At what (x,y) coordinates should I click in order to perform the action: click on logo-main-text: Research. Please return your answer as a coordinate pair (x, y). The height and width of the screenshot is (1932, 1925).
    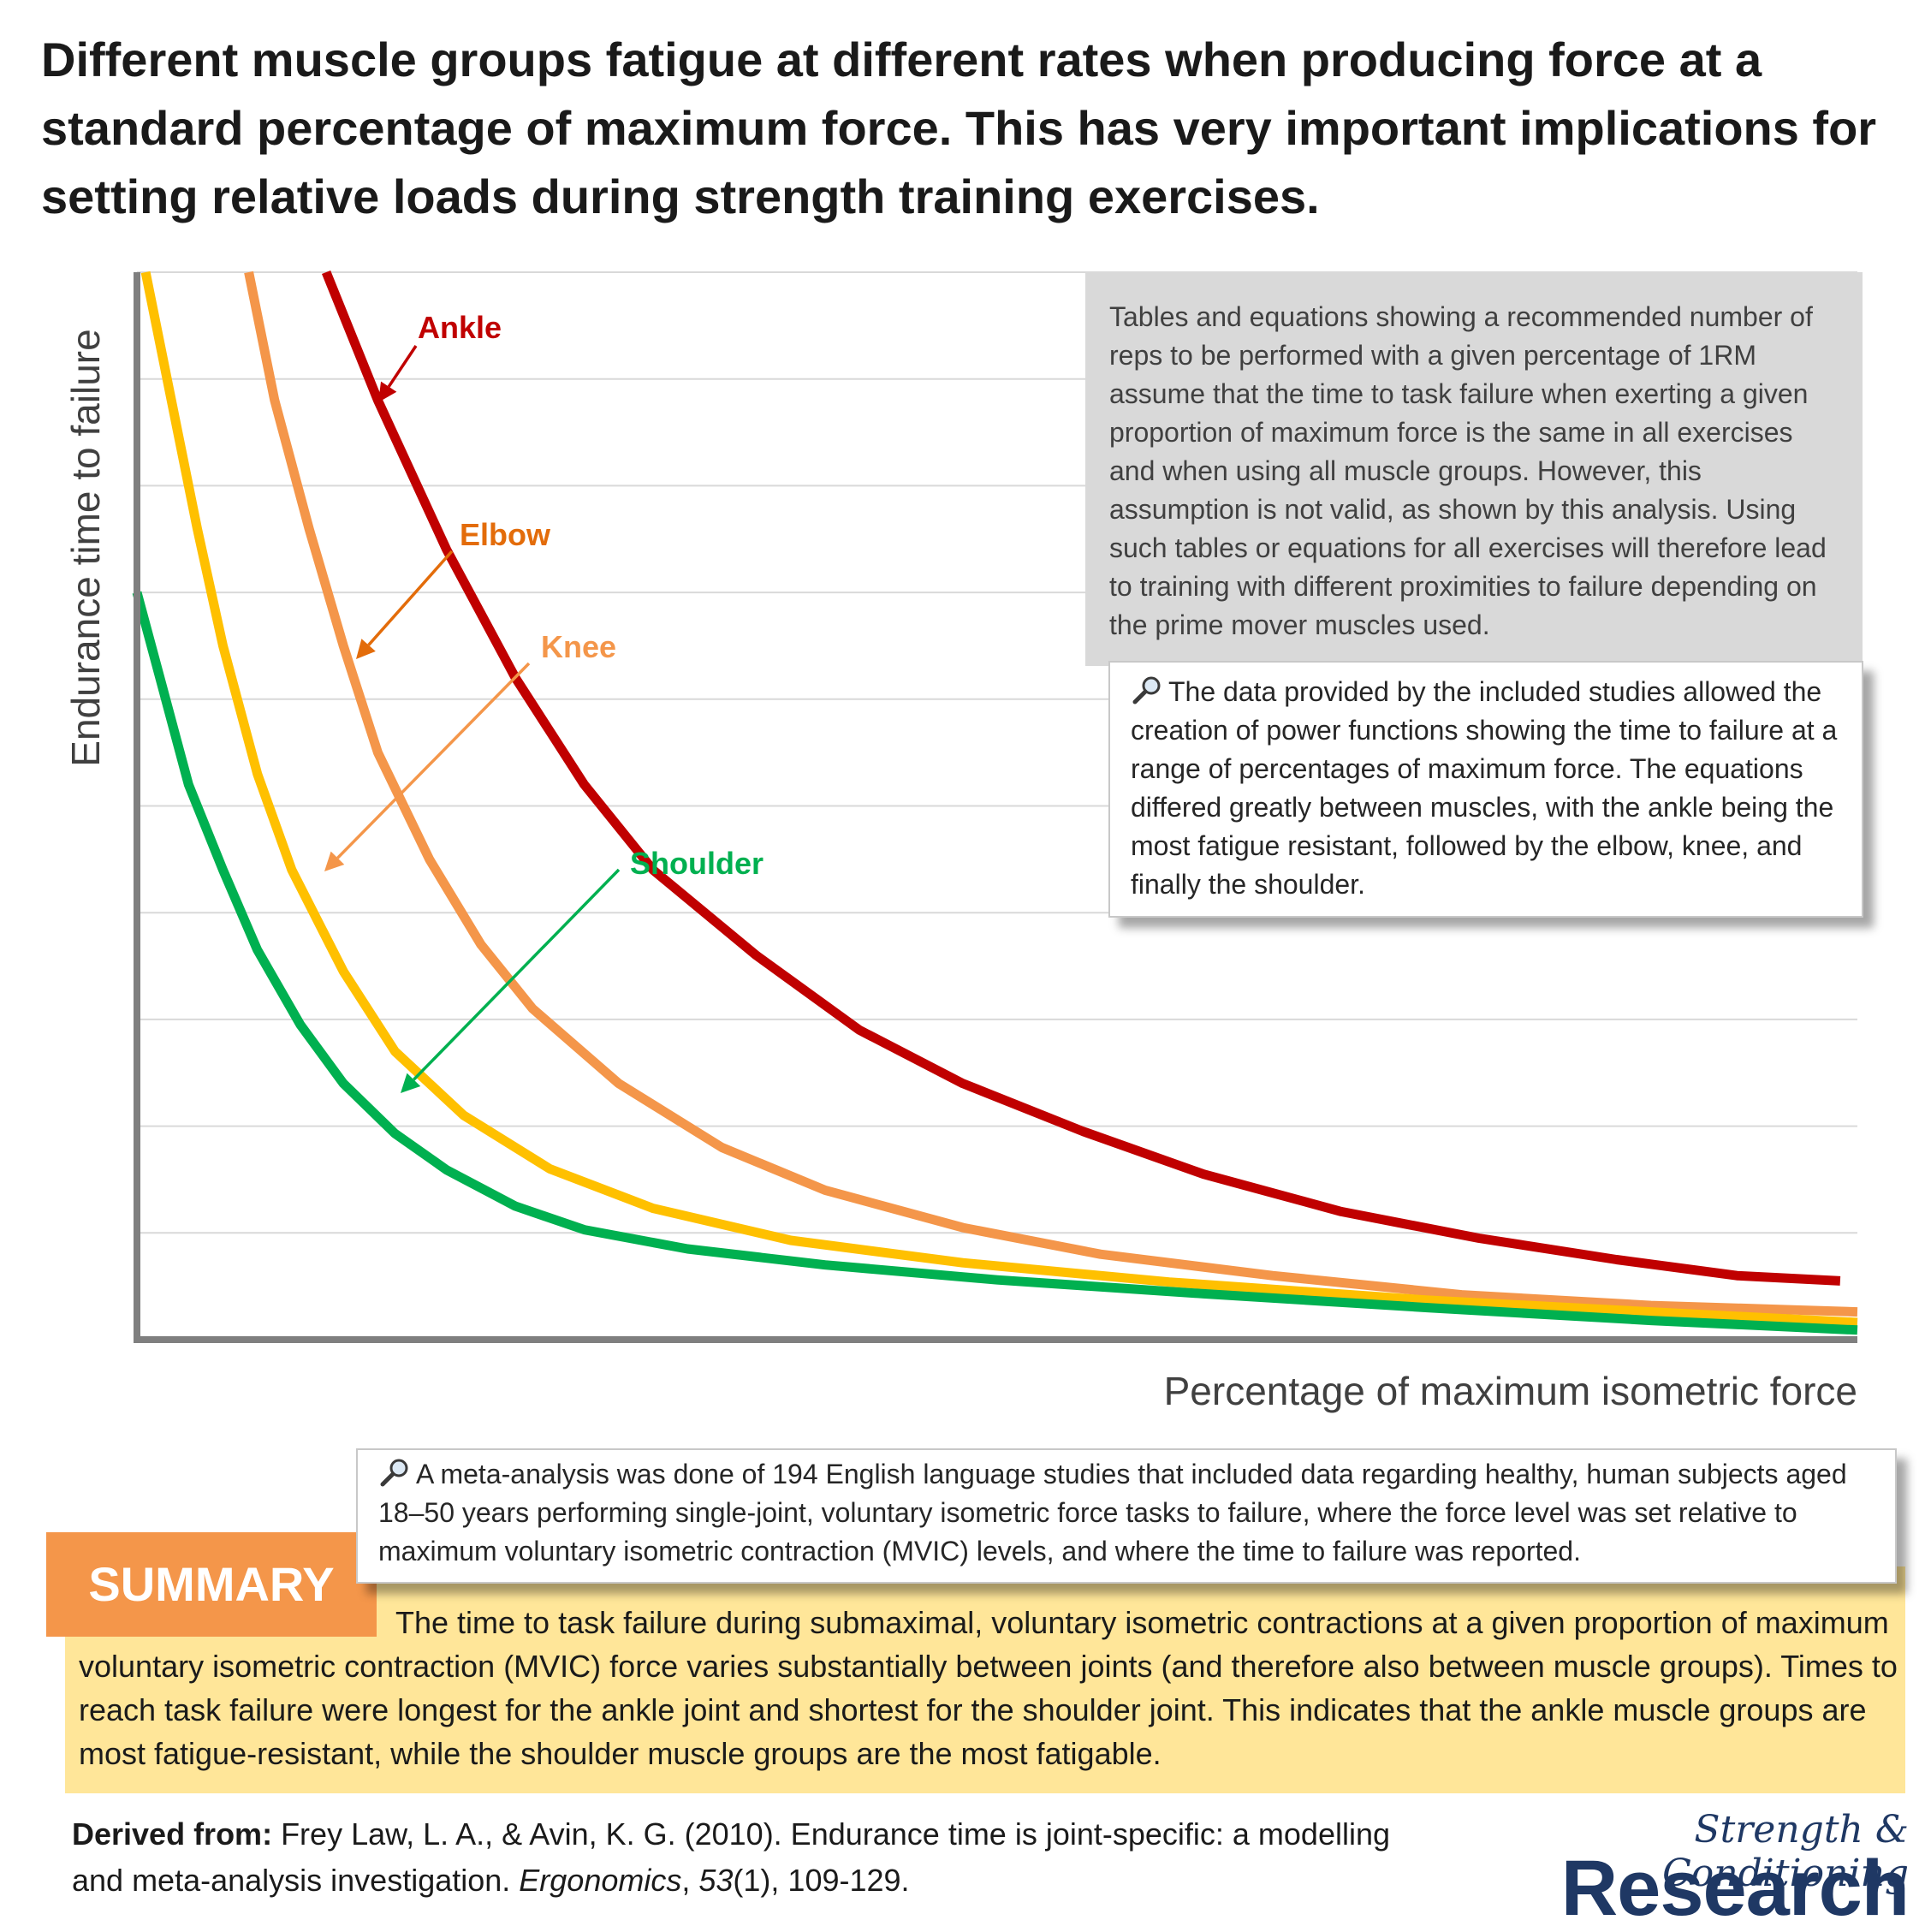
    Looking at the image, I should click on (1735, 1888).